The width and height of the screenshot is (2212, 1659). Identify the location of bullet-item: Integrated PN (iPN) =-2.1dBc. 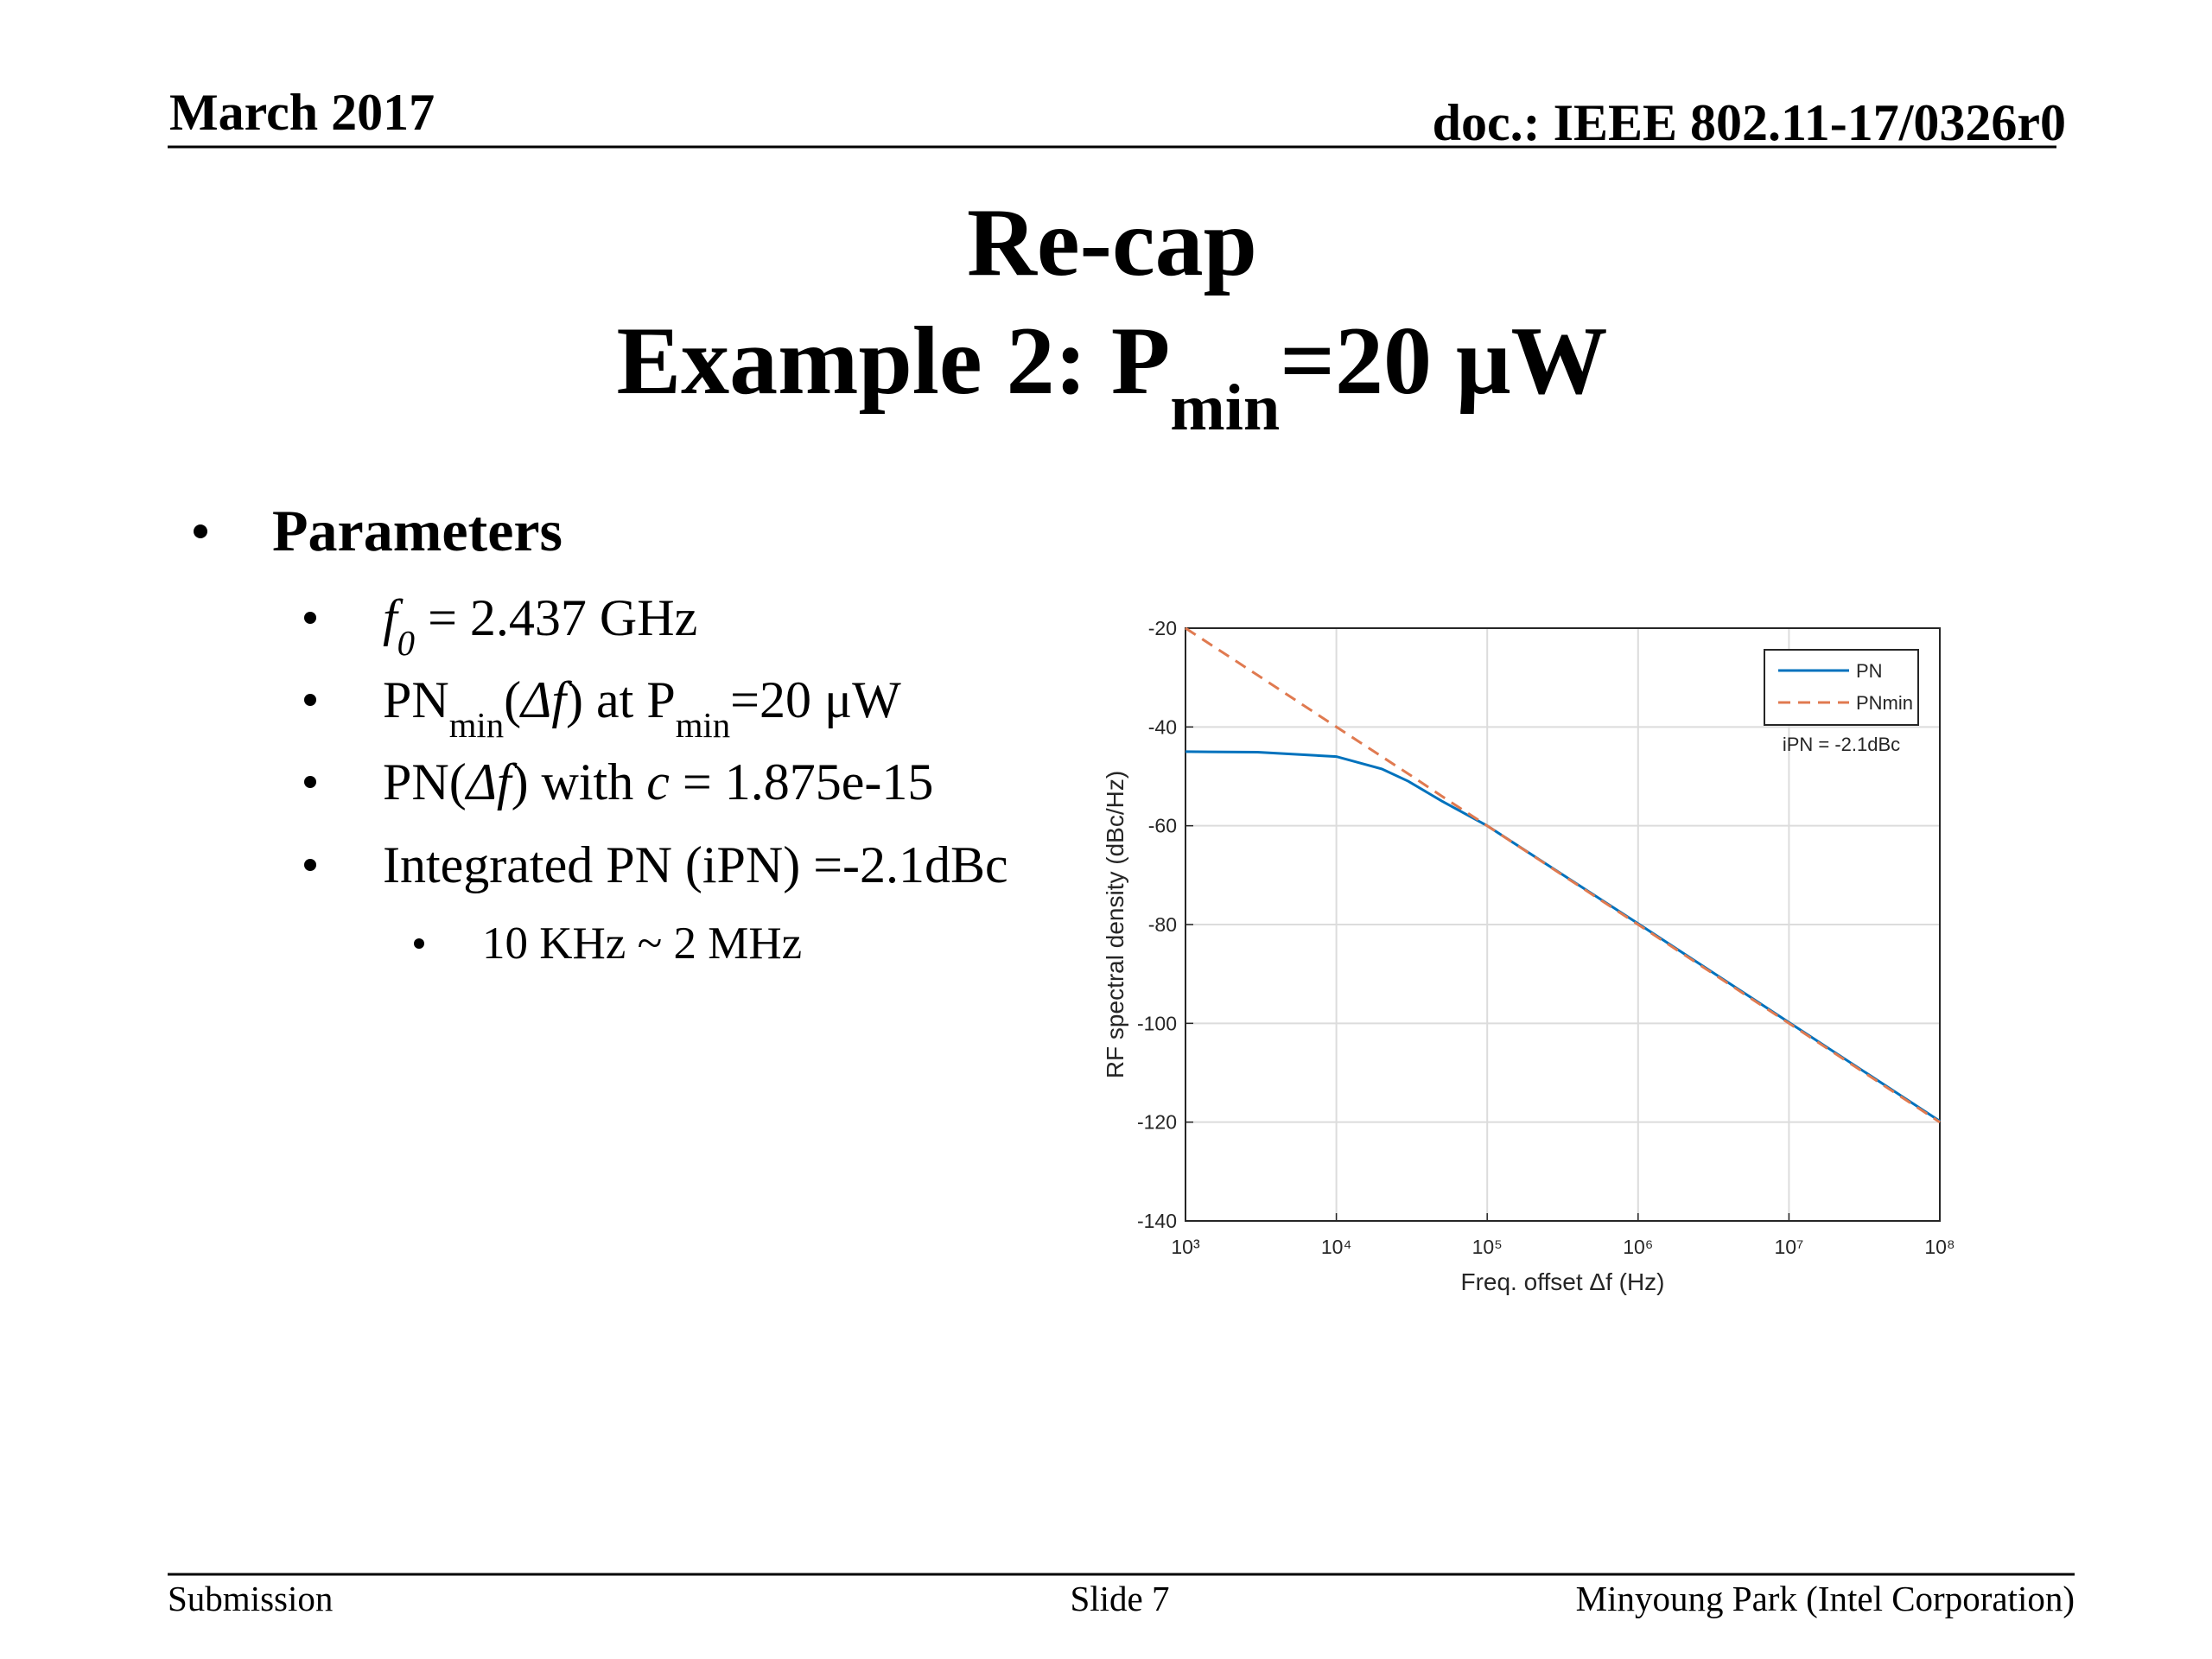
(695, 864).